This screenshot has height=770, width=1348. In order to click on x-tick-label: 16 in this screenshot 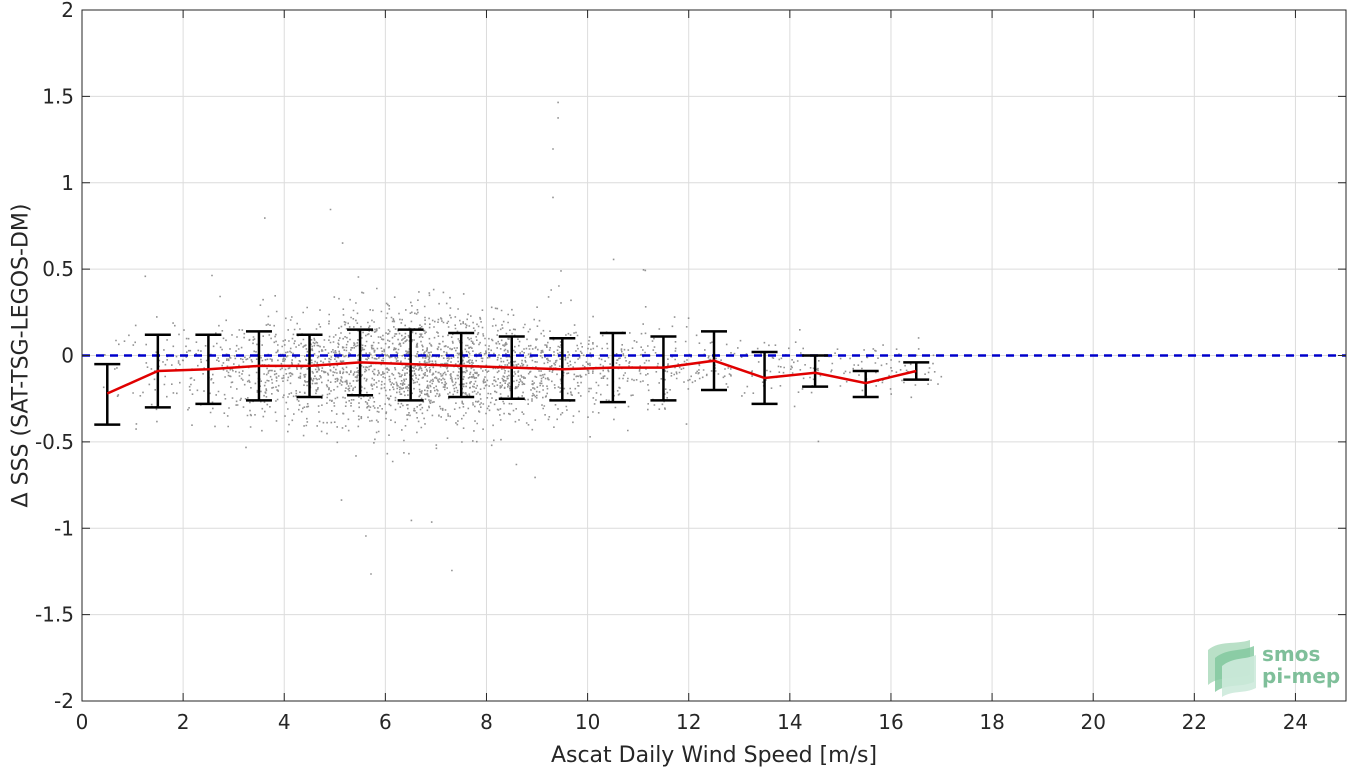, I will do `click(890, 722)`.